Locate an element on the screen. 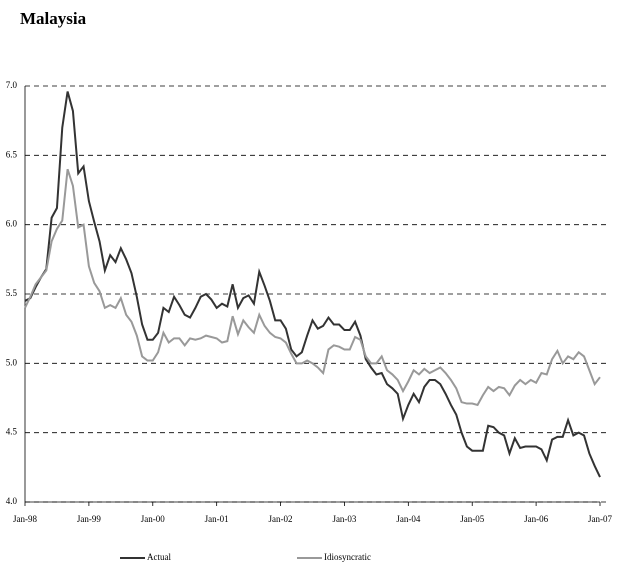 The image size is (633, 566). y-tick-label: 7.0 is located at coordinates (12, 85).